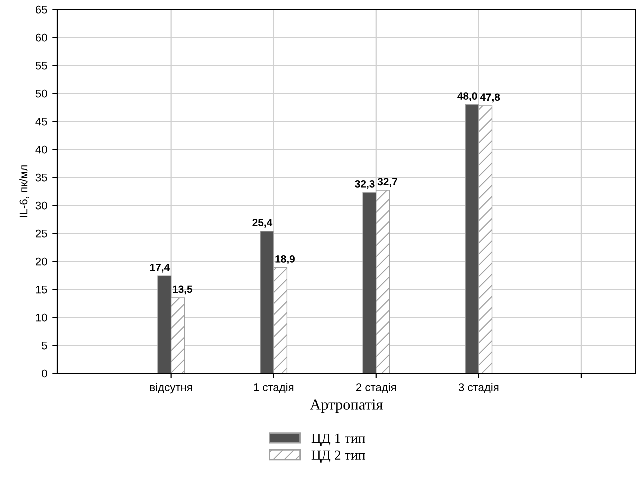  What do you see at coordinates (490, 98) in the screenshot?
I see `data-label: 47,8` at bounding box center [490, 98].